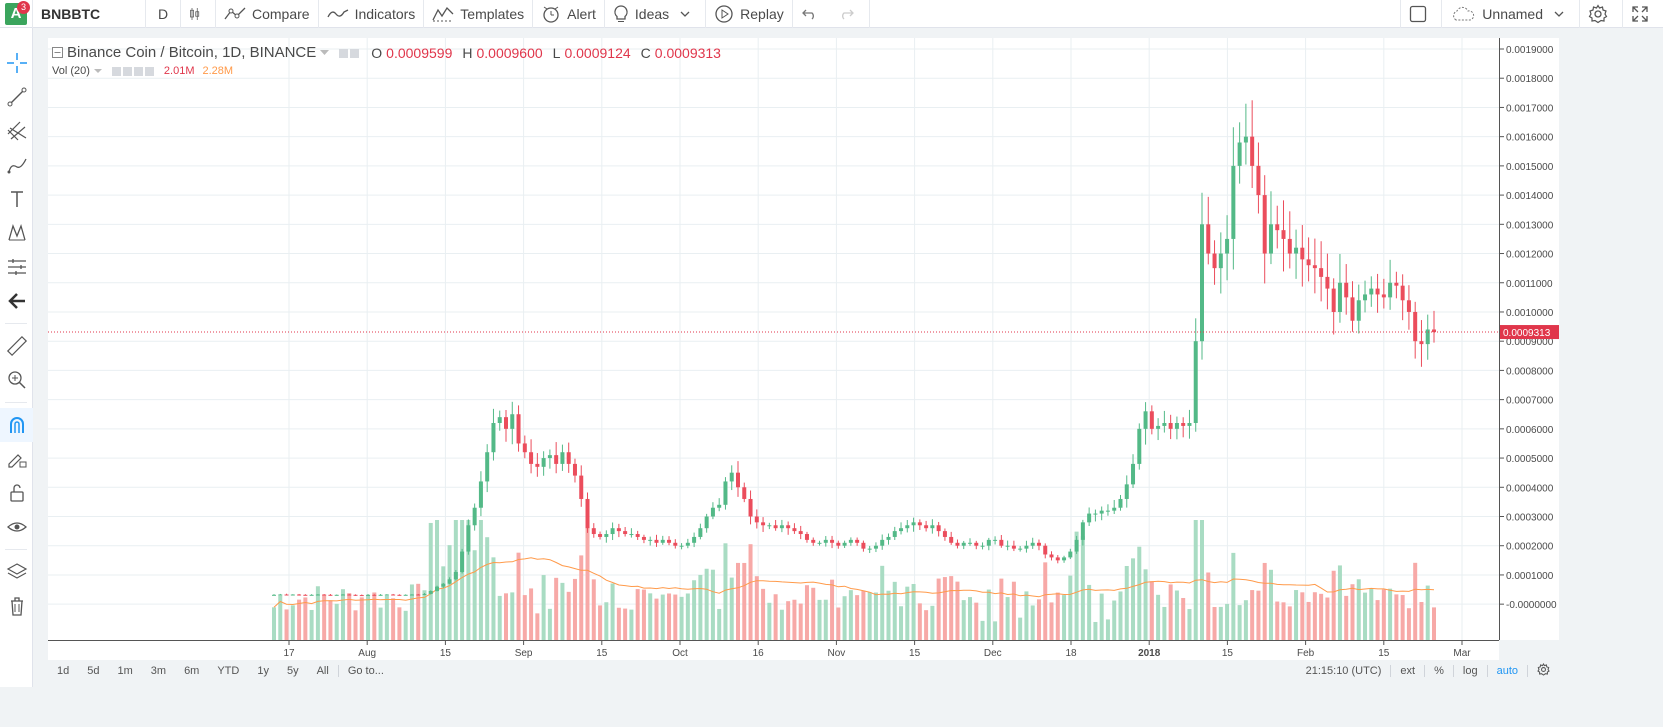  I want to click on fullscreen-button, so click(1643, 14).